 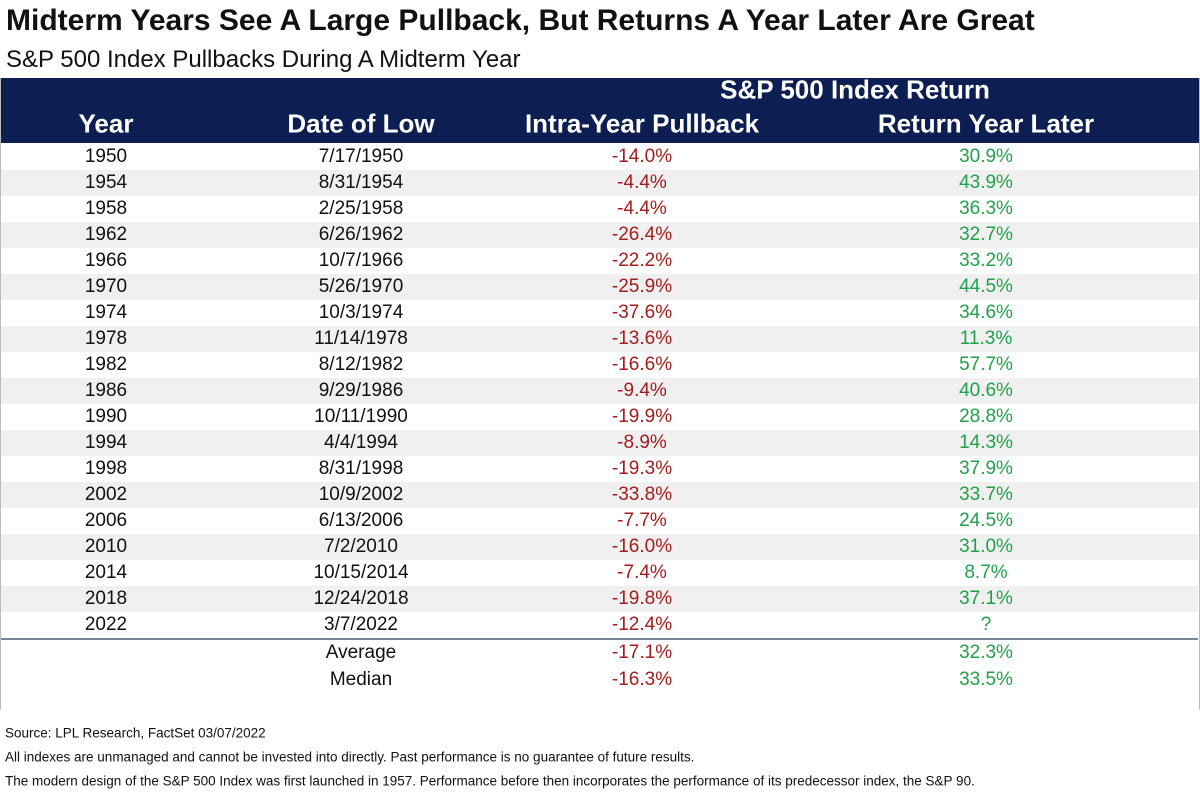 I want to click on cell: 11.3%, so click(x=986, y=338).